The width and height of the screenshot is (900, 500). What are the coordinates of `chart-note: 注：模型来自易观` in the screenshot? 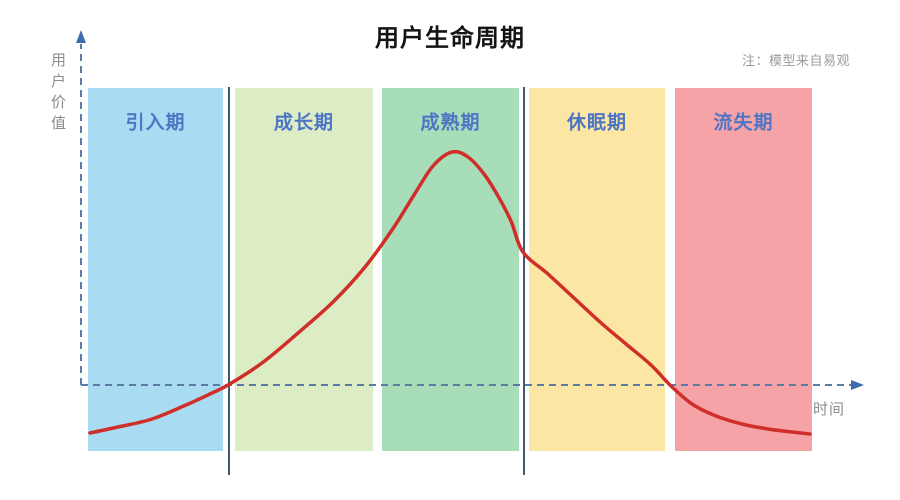 It's located at (795, 60).